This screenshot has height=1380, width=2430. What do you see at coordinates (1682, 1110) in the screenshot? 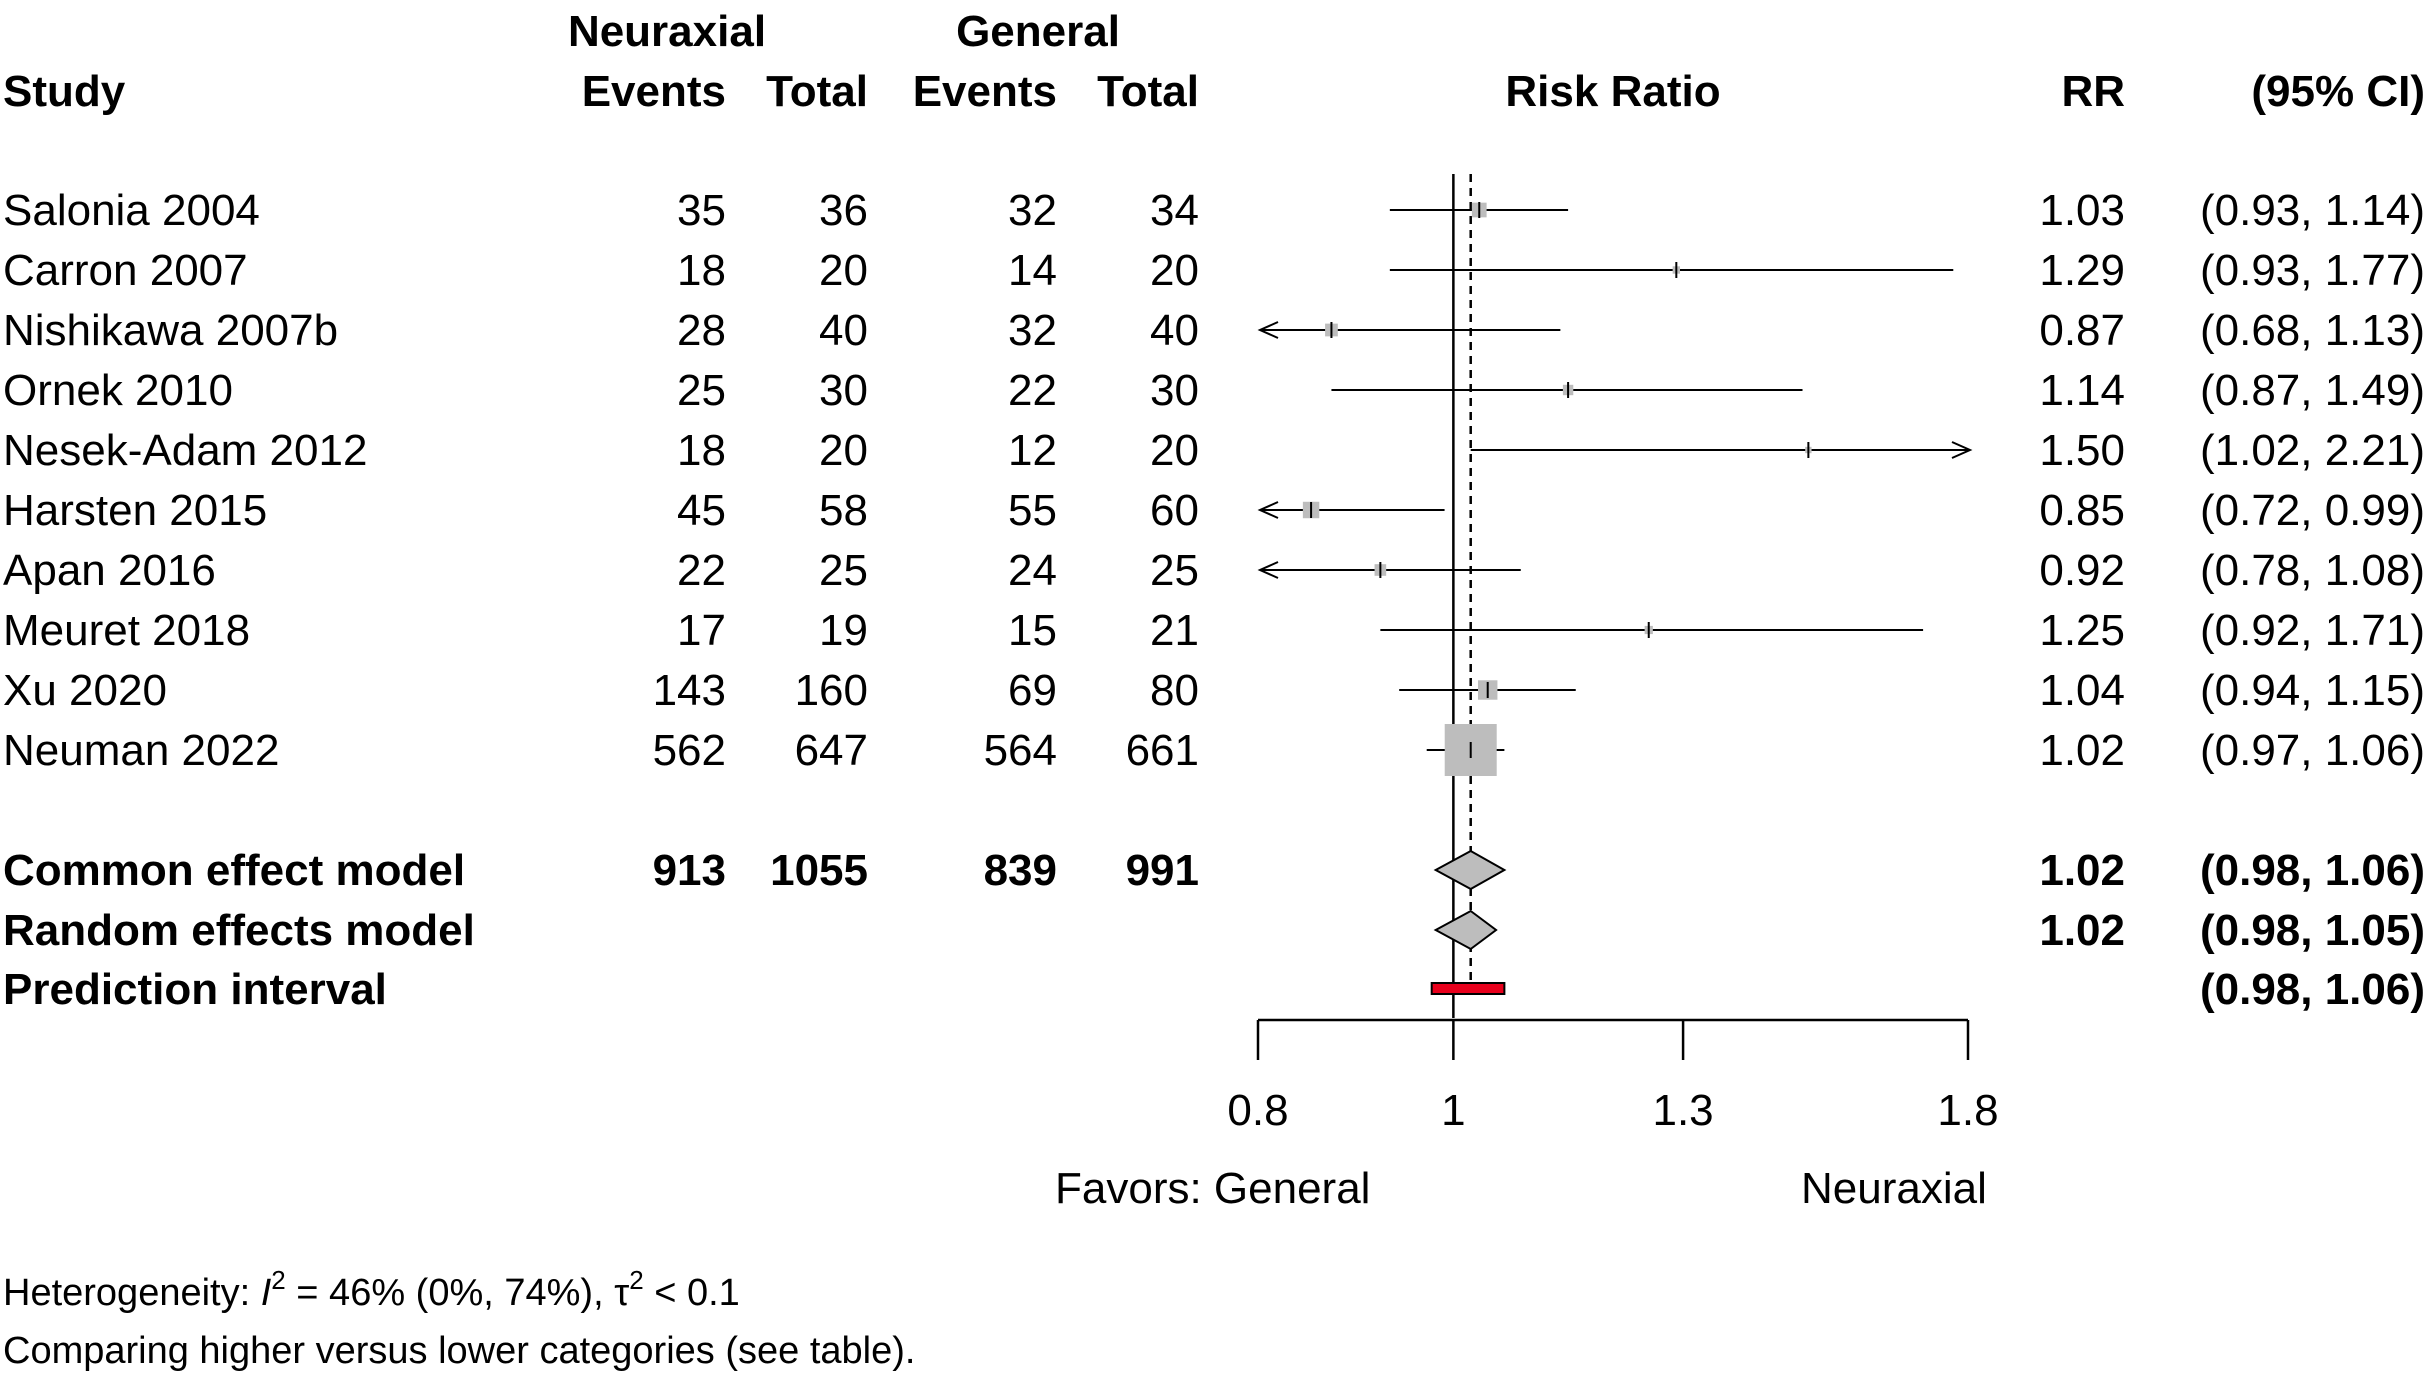
I see `x-tick-label: 1.3` at bounding box center [1682, 1110].